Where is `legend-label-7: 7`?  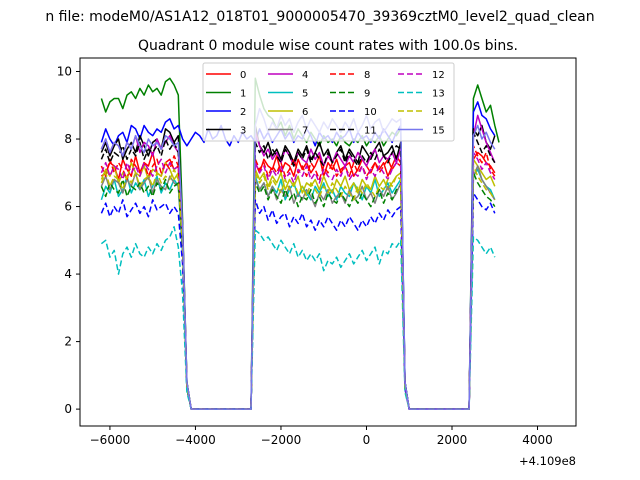
legend-label-7: 7 is located at coordinates (305, 131).